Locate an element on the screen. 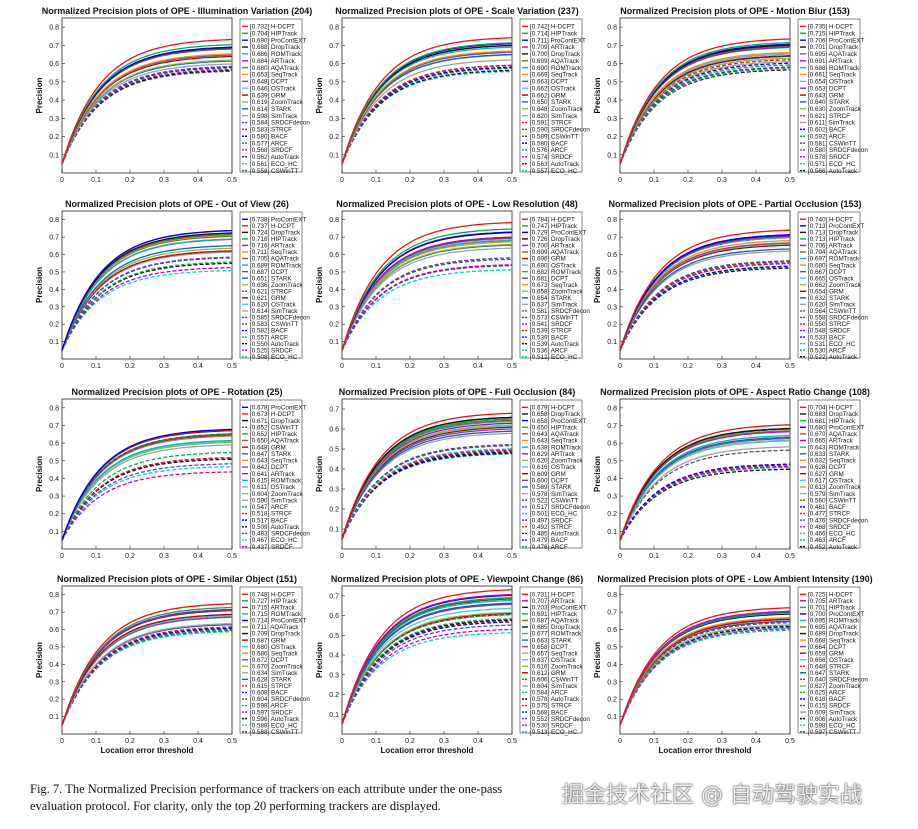 Image resolution: width=918 pixels, height=829 pixels. legend-label: [0.748] H-DCPT is located at coordinates (272, 594).